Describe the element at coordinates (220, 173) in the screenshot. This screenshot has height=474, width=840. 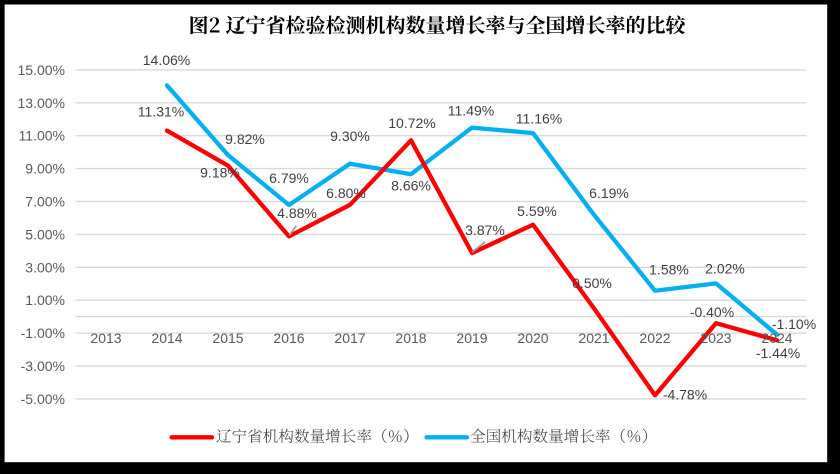
I see `svg-text: 9.18%` at that location.